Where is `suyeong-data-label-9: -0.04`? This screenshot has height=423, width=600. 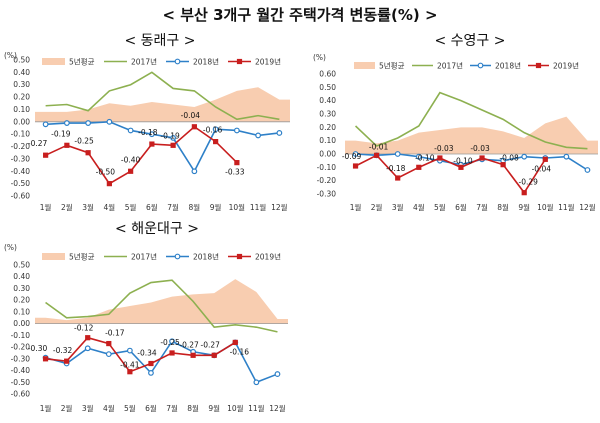 suyeong-data-label-9: -0.04 is located at coordinates (542, 168).